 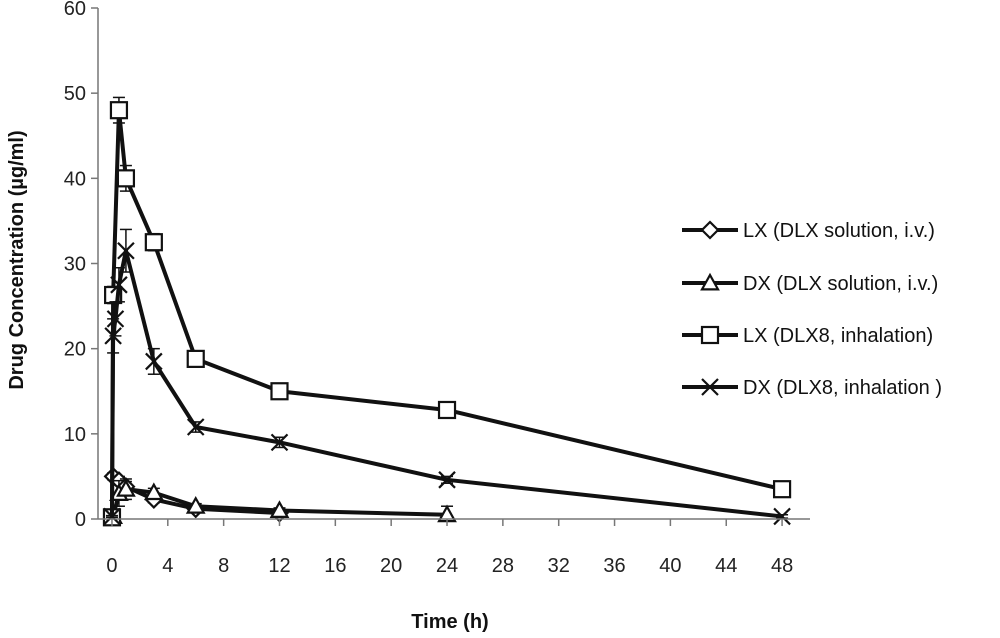 I want to click on x-axis-title: Time (h), so click(x=449, y=622).